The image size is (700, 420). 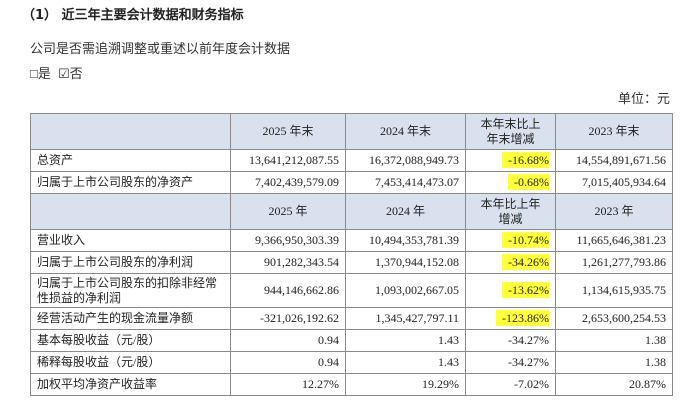 I want to click on header-cell: 2024 年末, so click(x=405, y=131).